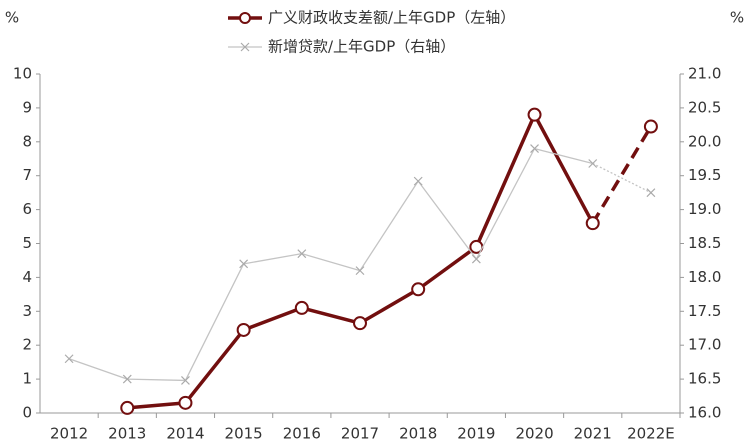 The width and height of the screenshot is (751, 445). Describe the element at coordinates (704, 209) in the screenshot. I see `y2-tick-label: 19.0` at that location.